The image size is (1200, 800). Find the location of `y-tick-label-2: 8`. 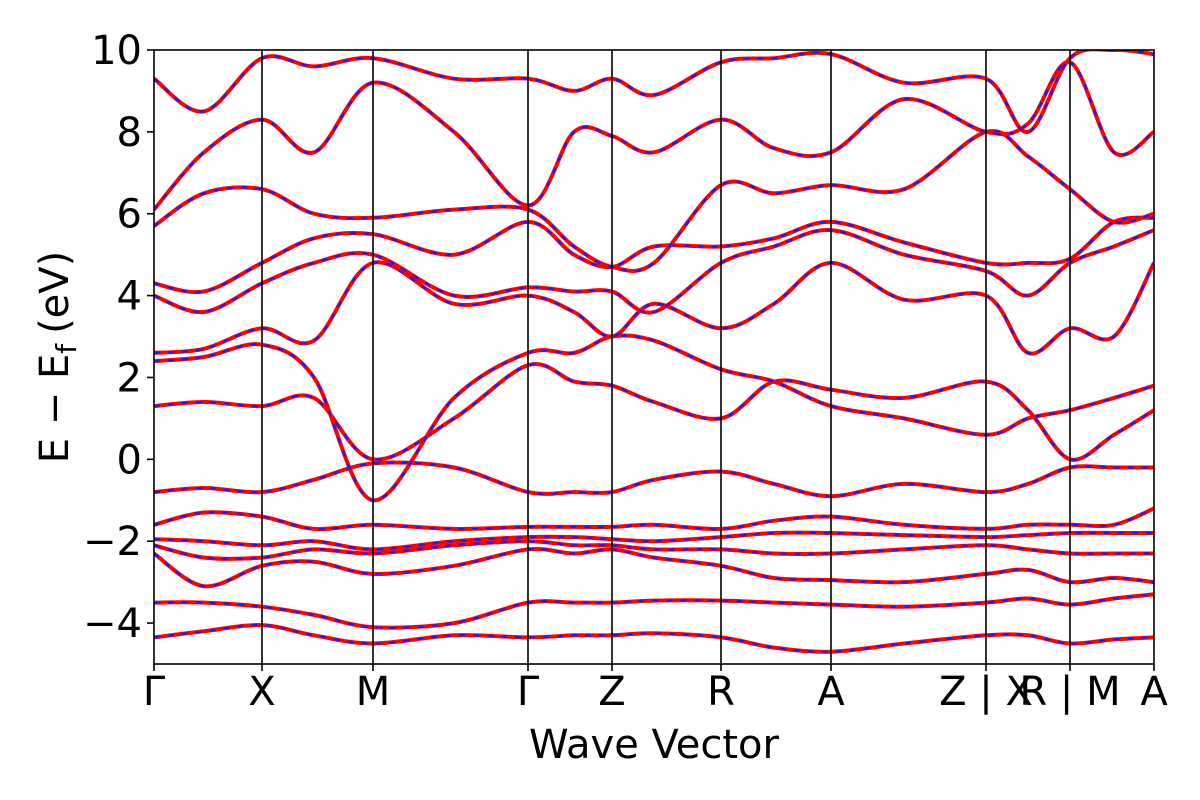

y-tick-label-2: 8 is located at coordinates (129, 133).